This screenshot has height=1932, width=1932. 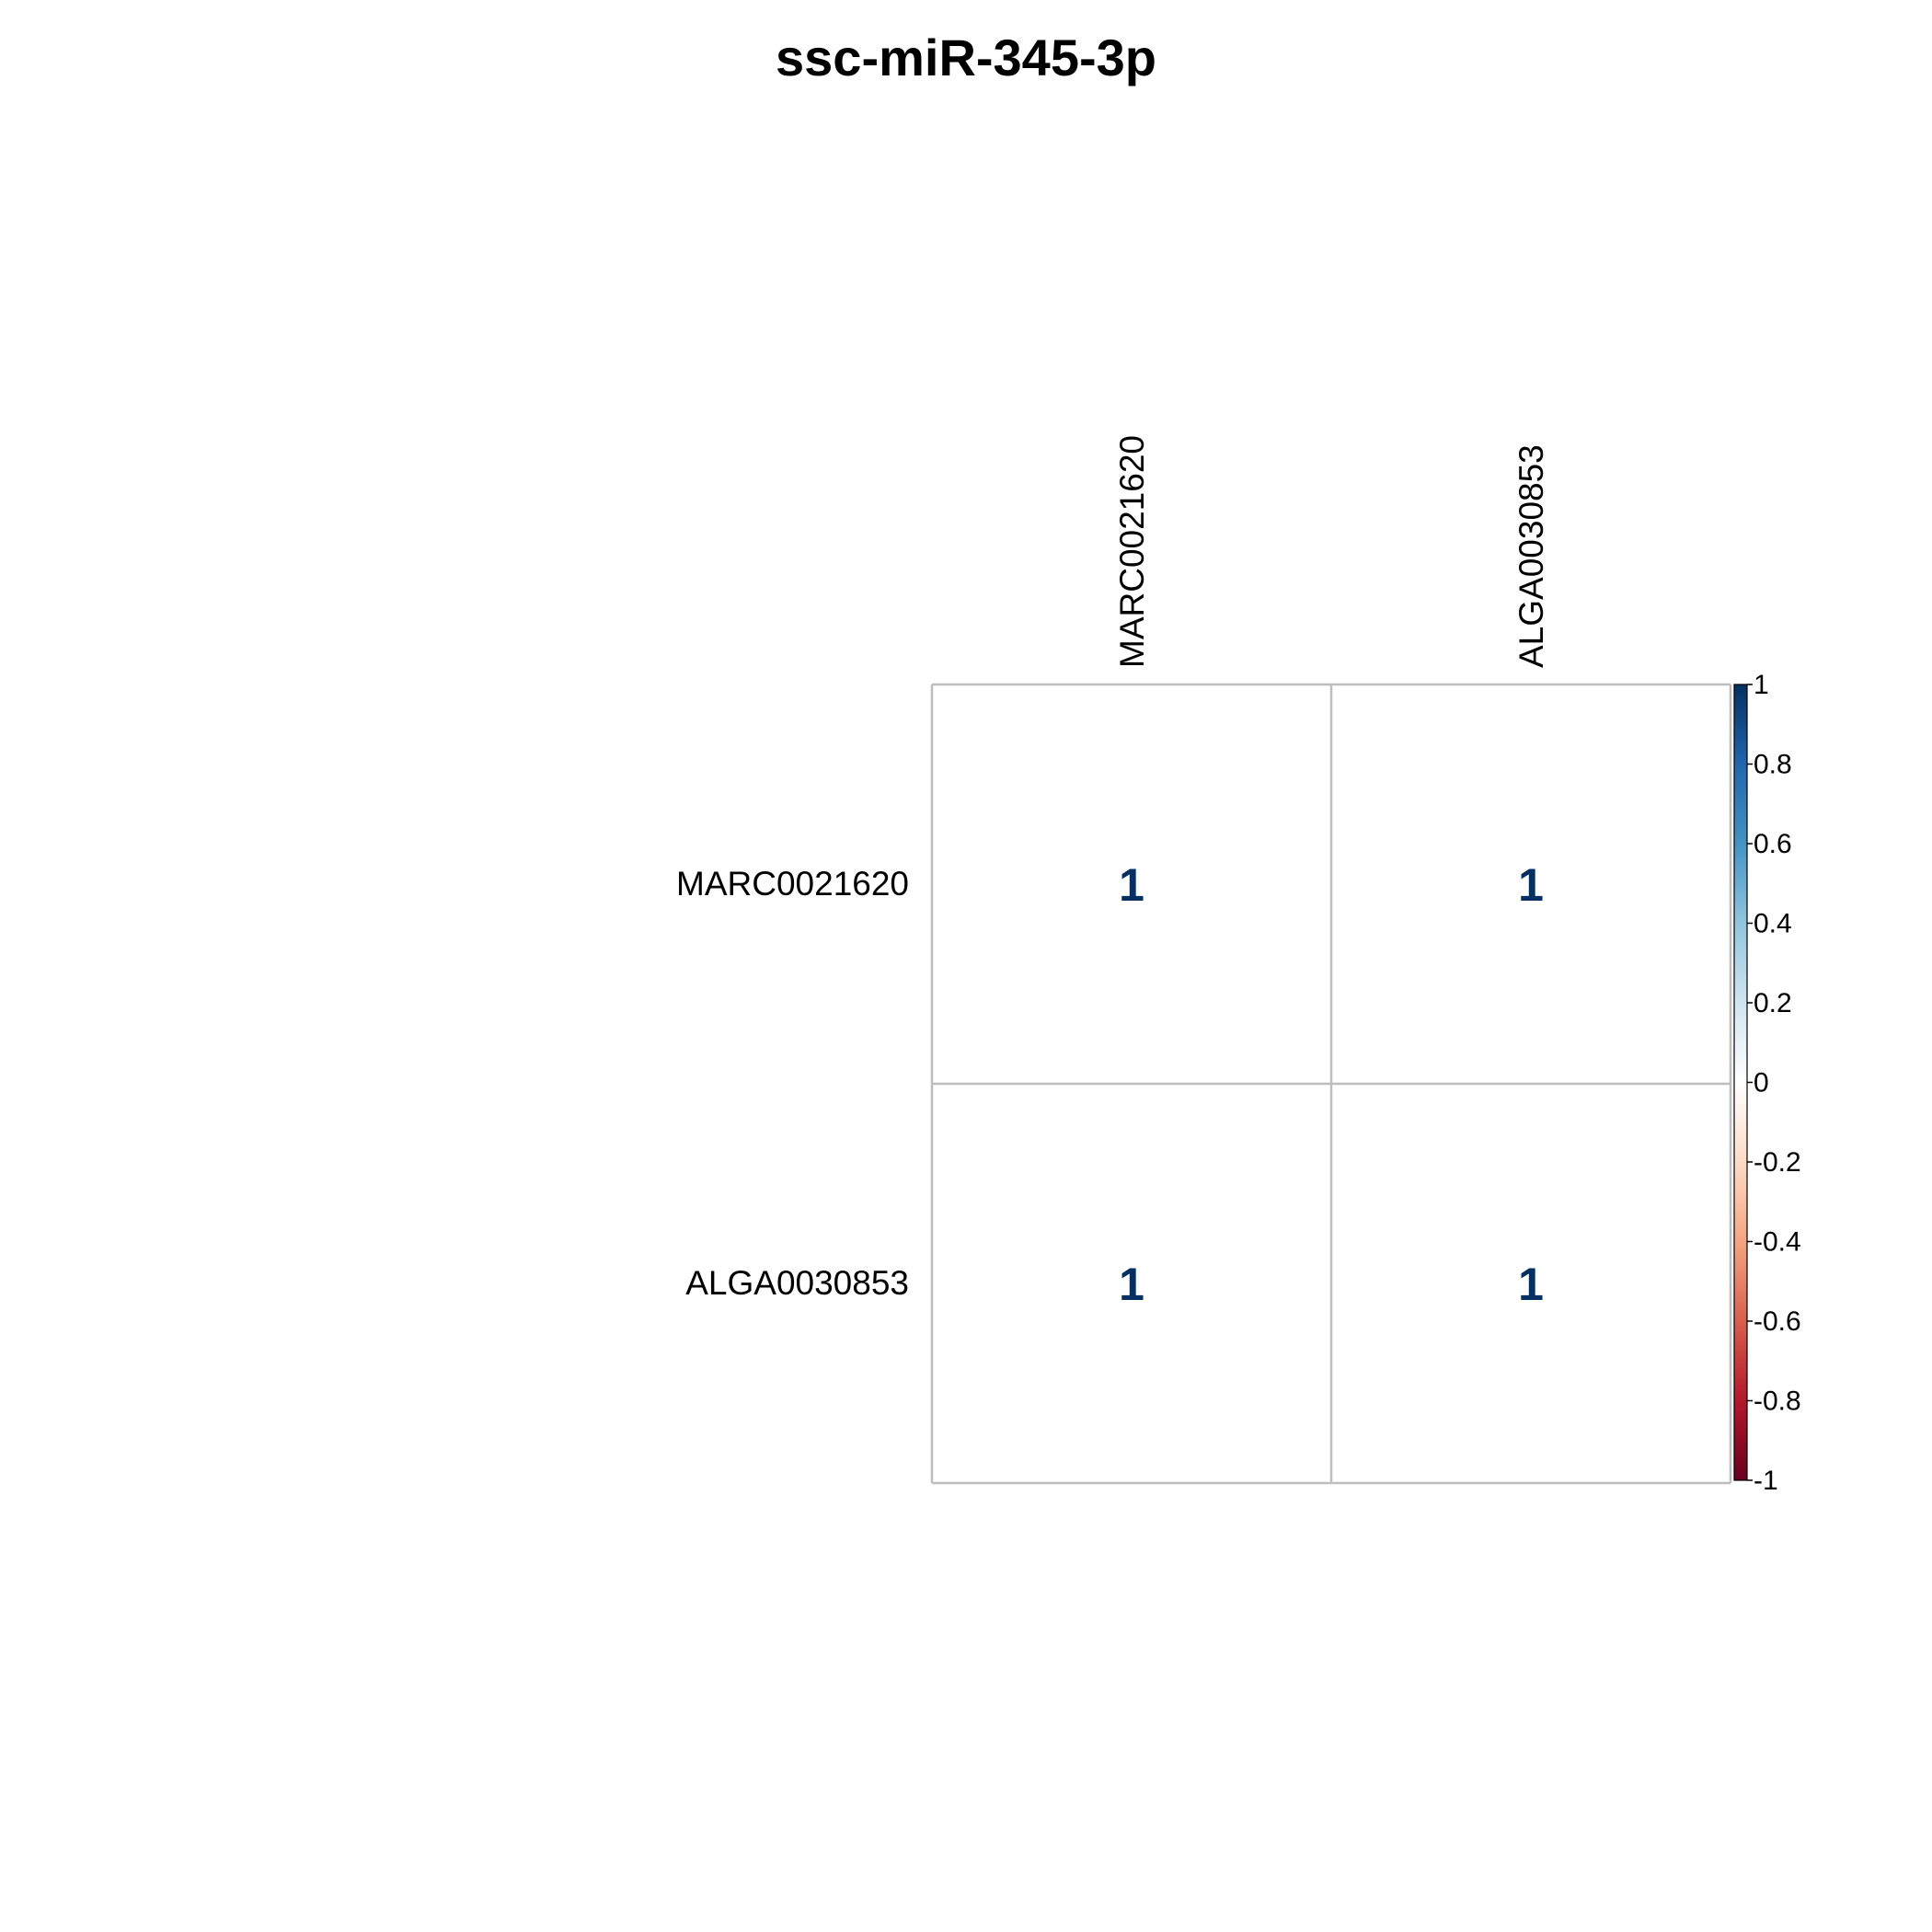 What do you see at coordinates (792, 884) in the screenshot?
I see `row-label: MARC0021620` at bounding box center [792, 884].